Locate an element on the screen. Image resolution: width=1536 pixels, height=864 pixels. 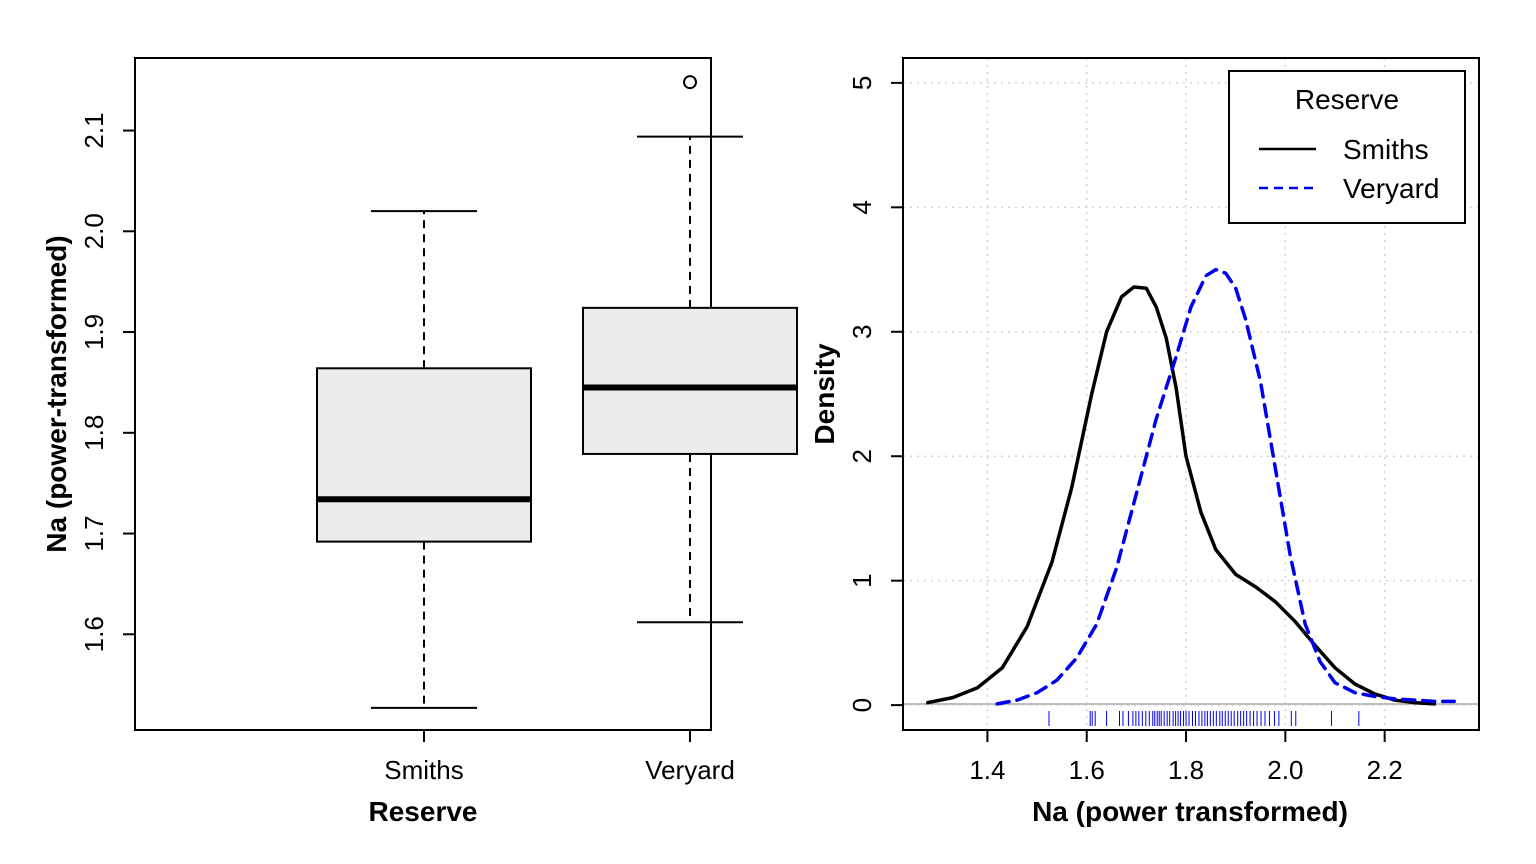
density-y-tick-label: 2 is located at coordinates (862, 456).